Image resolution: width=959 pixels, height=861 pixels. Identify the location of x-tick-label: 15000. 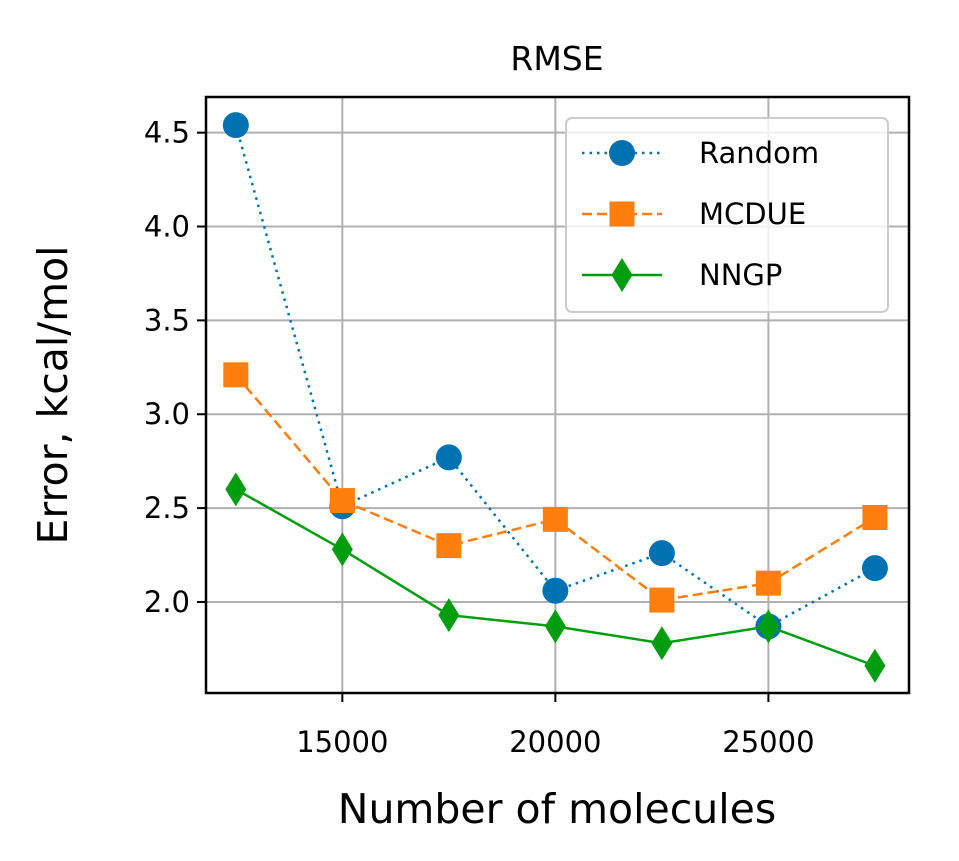
(342, 742).